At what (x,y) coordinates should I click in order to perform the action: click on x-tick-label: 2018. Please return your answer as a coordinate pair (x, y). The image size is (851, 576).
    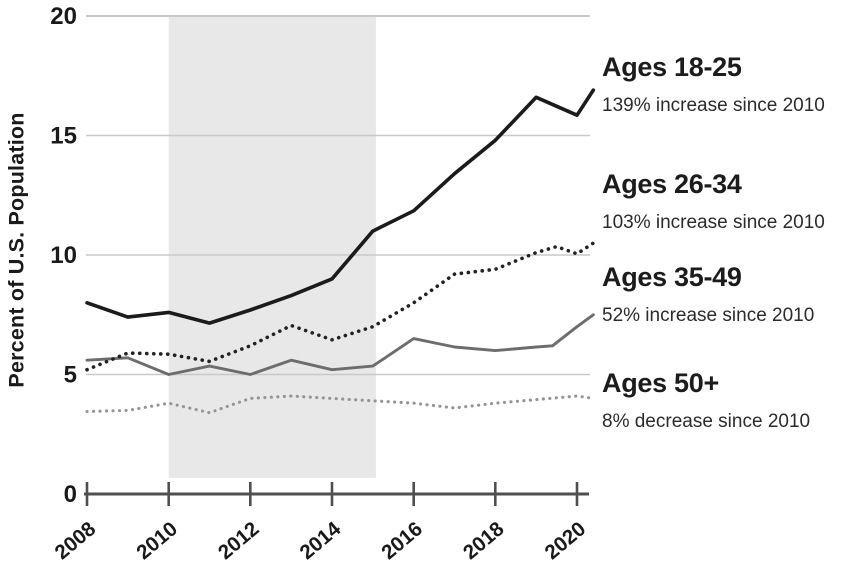
    Looking at the image, I should click on (484, 540).